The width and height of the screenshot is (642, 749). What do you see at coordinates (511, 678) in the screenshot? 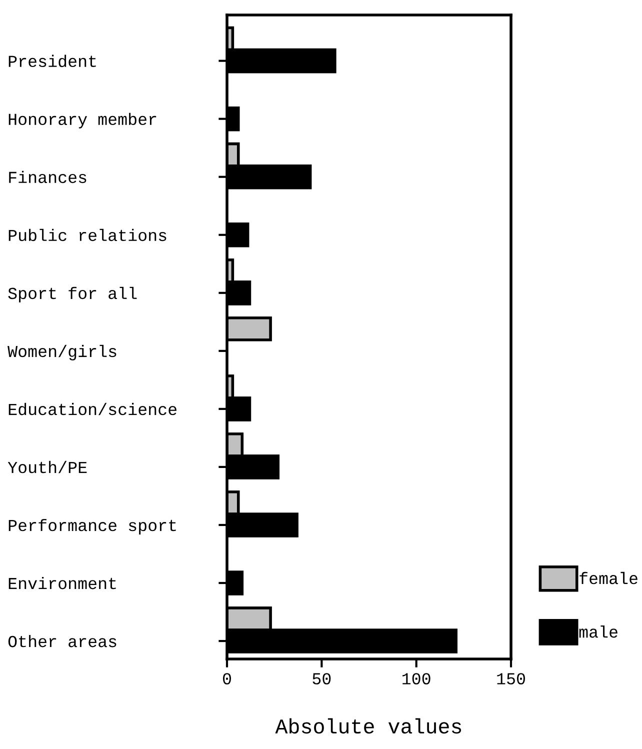
I see `x-tick-label: 150` at bounding box center [511, 678].